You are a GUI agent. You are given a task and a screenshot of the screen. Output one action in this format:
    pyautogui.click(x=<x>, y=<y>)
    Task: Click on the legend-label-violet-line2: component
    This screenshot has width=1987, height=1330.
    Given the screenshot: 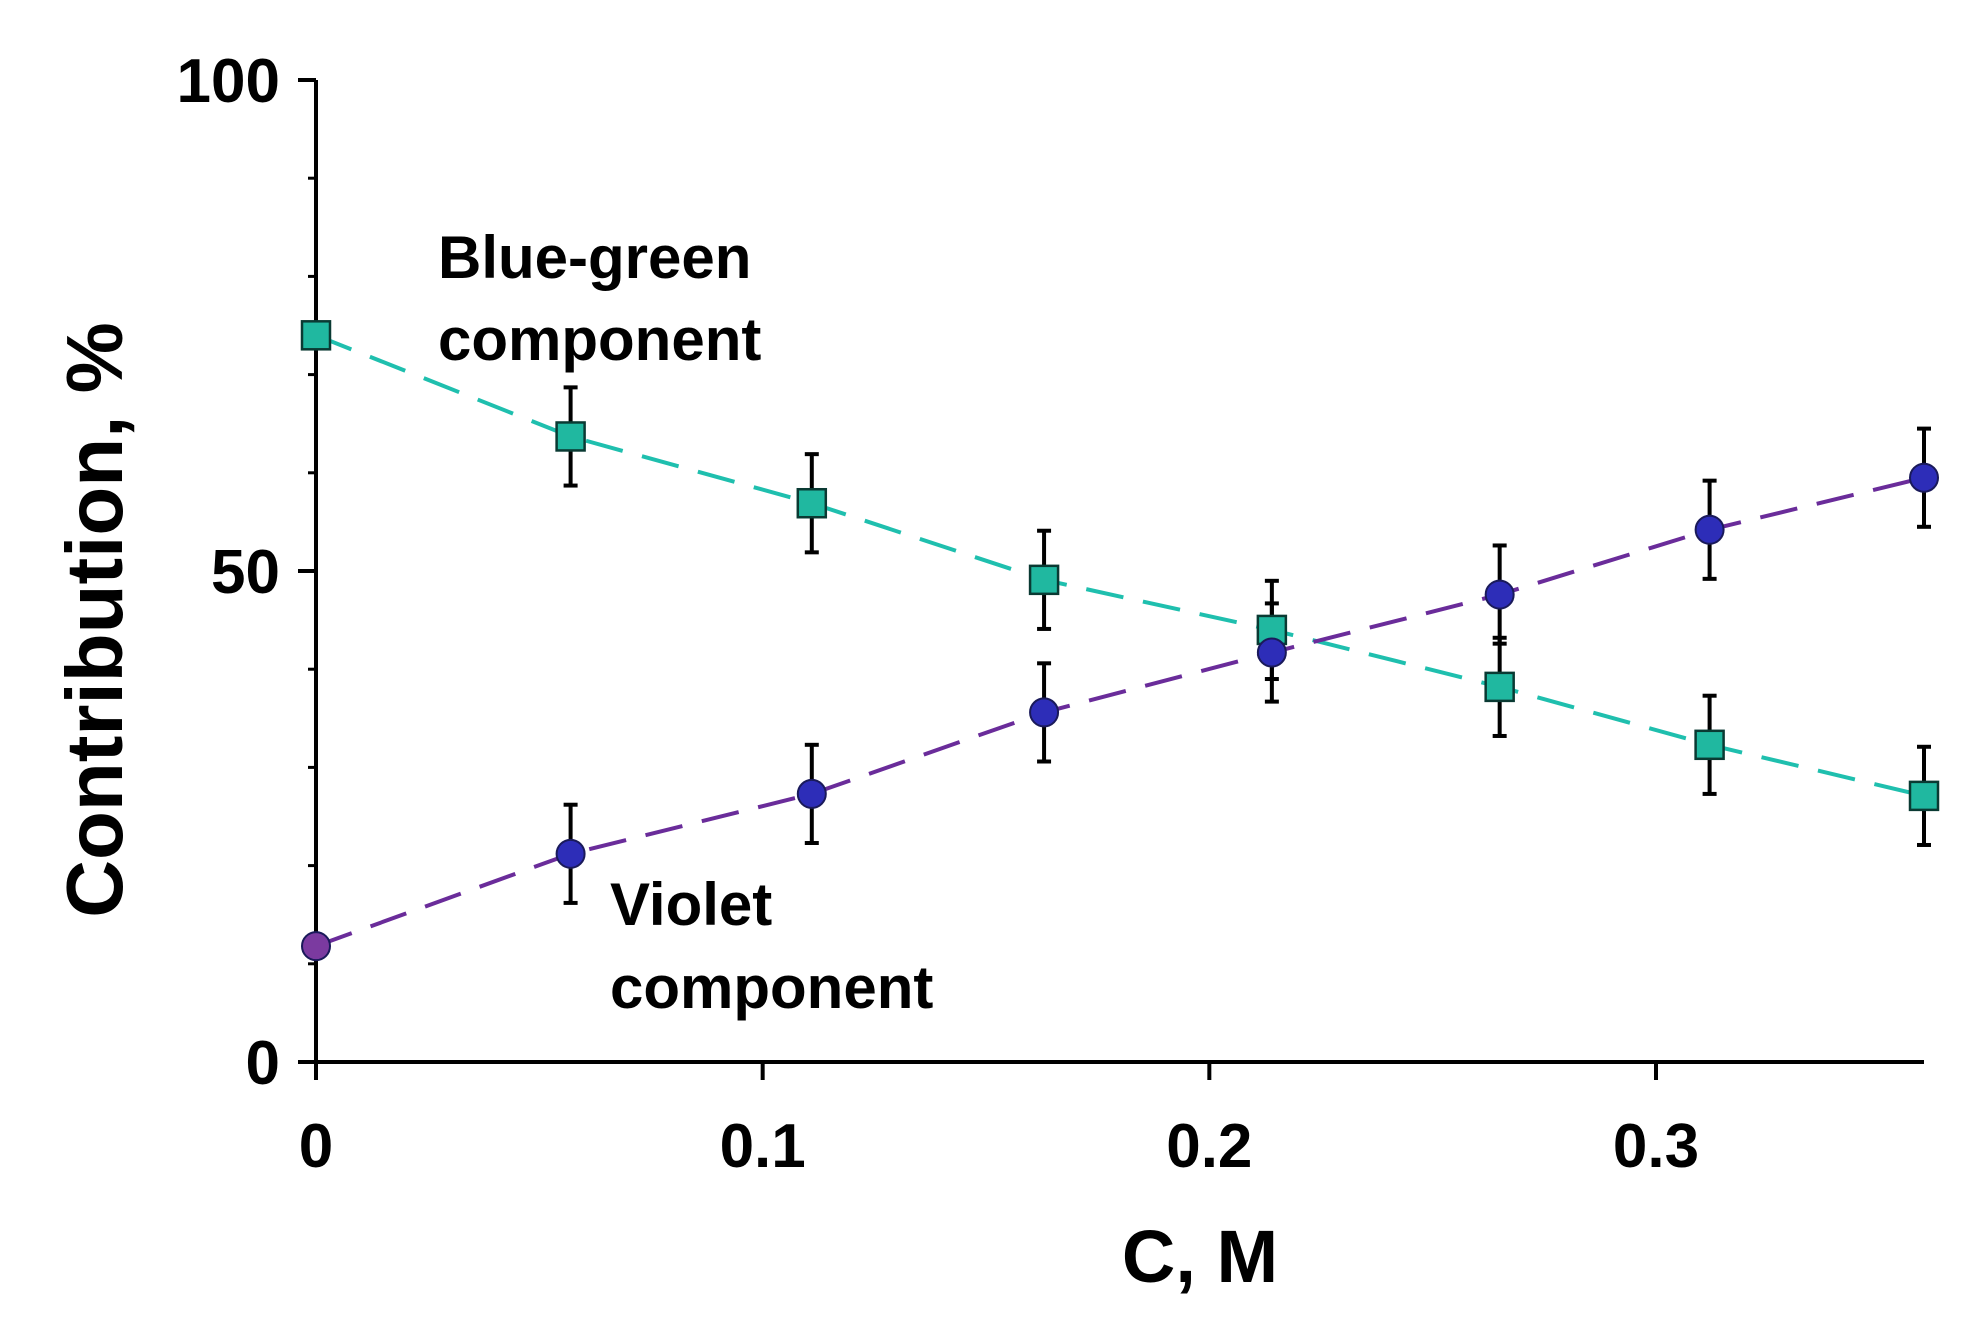 What is the action you would take?
    pyautogui.click(x=771, y=987)
    